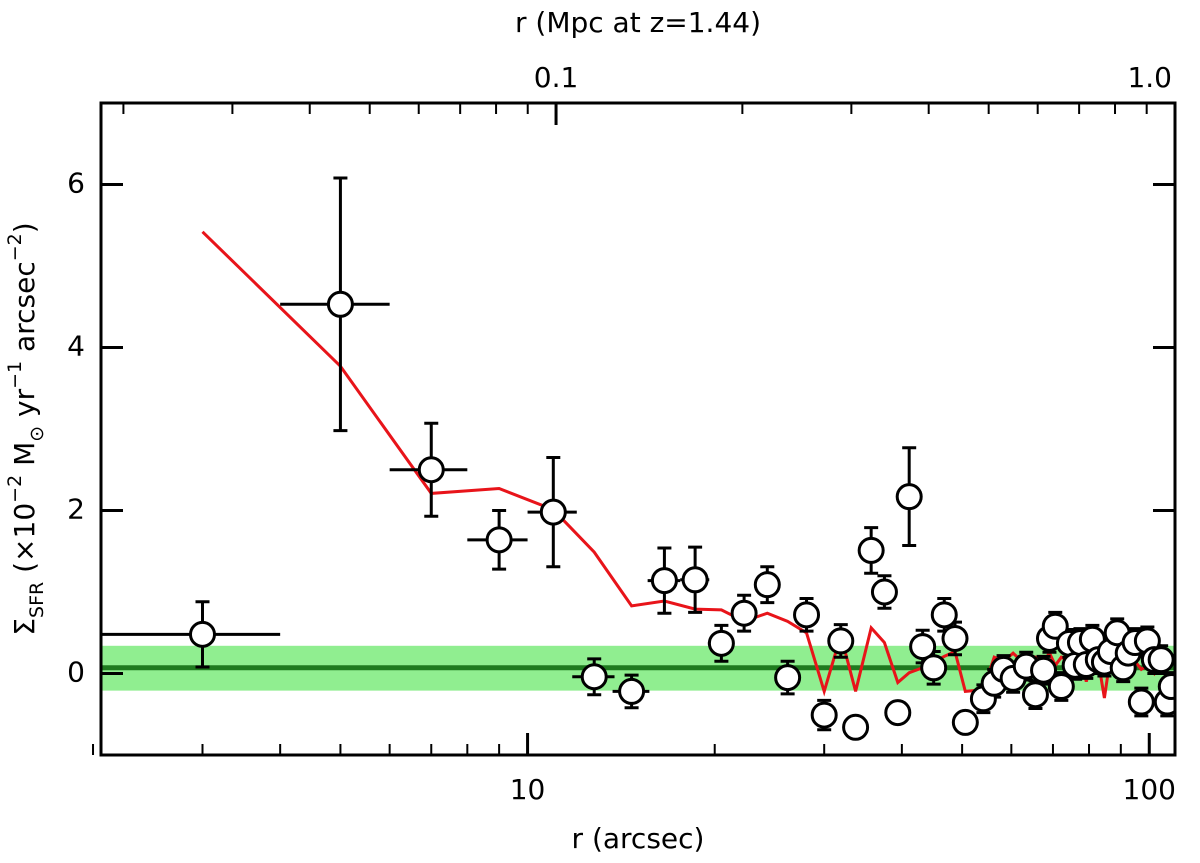 The width and height of the screenshot is (1200, 863). What do you see at coordinates (556, 77) in the screenshot?
I see `x2-tick-label: 0.1` at bounding box center [556, 77].